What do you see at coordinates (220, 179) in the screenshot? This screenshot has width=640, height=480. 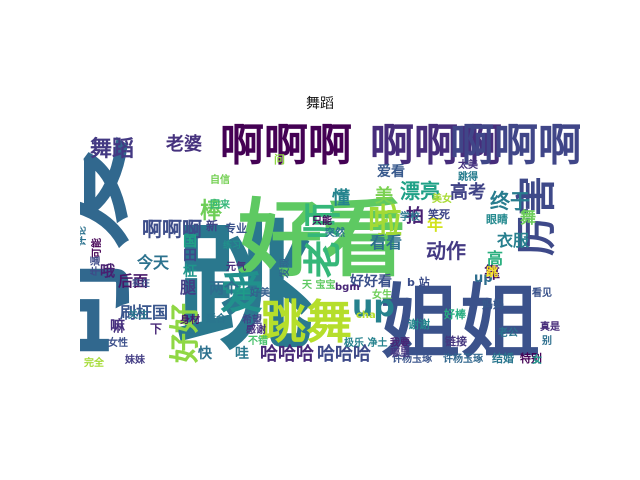 I see `cloud-word: 自信` at bounding box center [220, 179].